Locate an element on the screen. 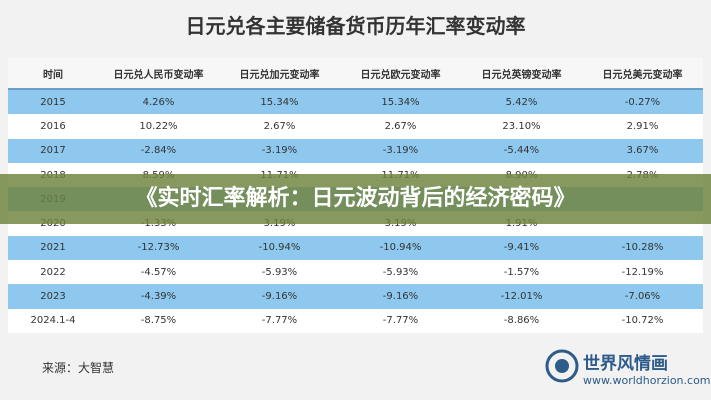 This screenshot has width=711, height=400. table-cell: -9.41% is located at coordinates (521, 248).